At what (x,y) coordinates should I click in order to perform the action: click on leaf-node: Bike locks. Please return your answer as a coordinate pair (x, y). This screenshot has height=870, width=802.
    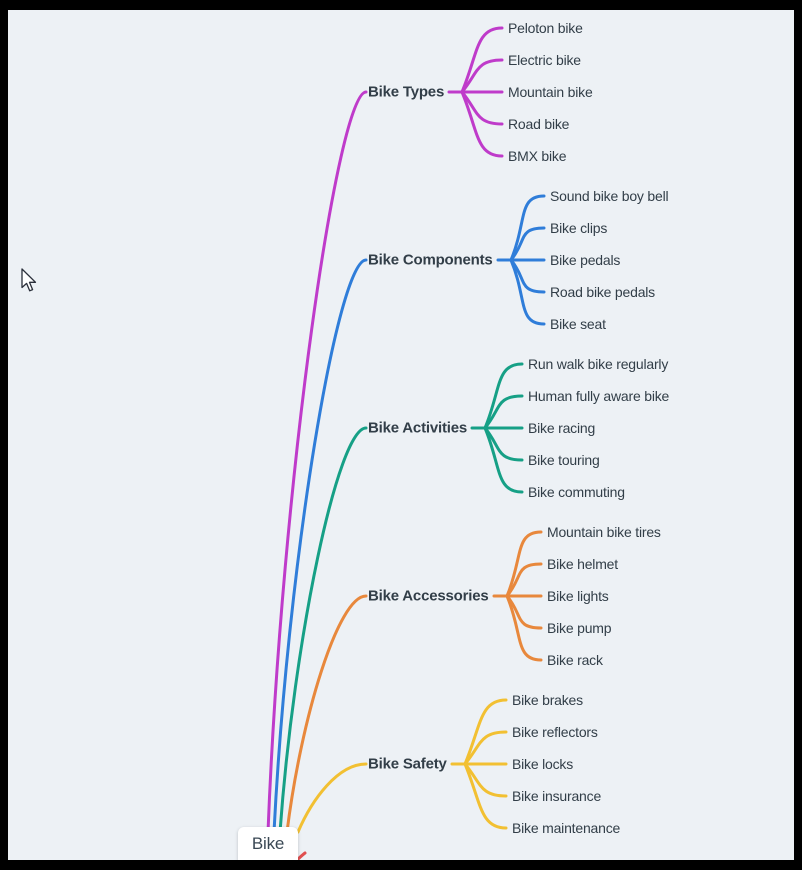
    Looking at the image, I should click on (543, 764).